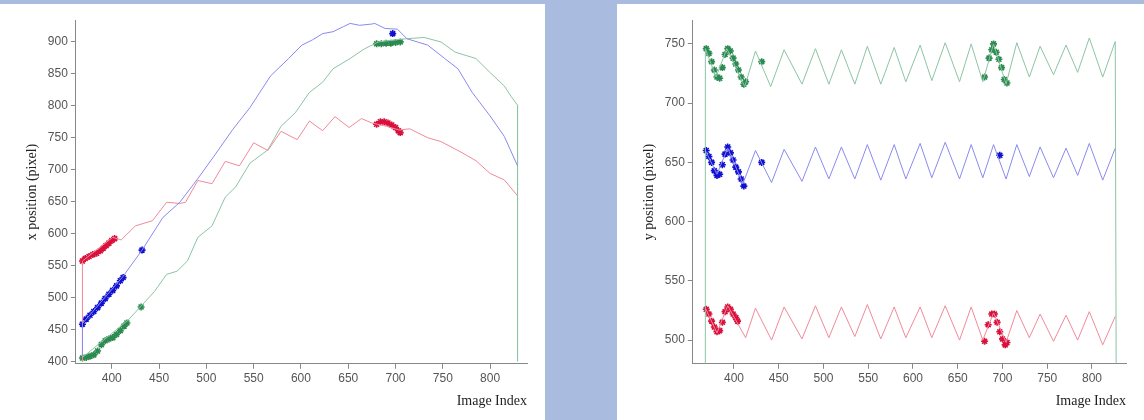 The width and height of the screenshot is (1144, 420). What do you see at coordinates (58, 73) in the screenshot?
I see `y-tick-label: 850` at bounding box center [58, 73].